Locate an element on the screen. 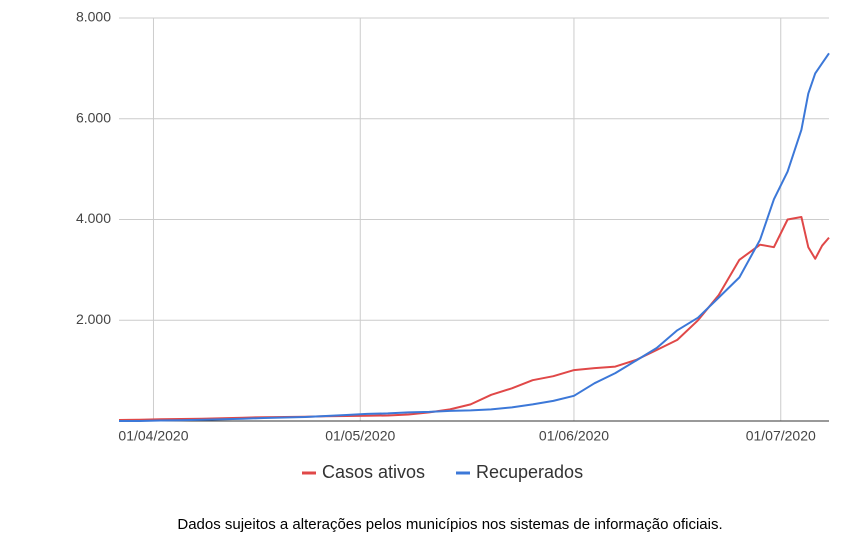  legend-label: Casos ativos is located at coordinates (373, 472).